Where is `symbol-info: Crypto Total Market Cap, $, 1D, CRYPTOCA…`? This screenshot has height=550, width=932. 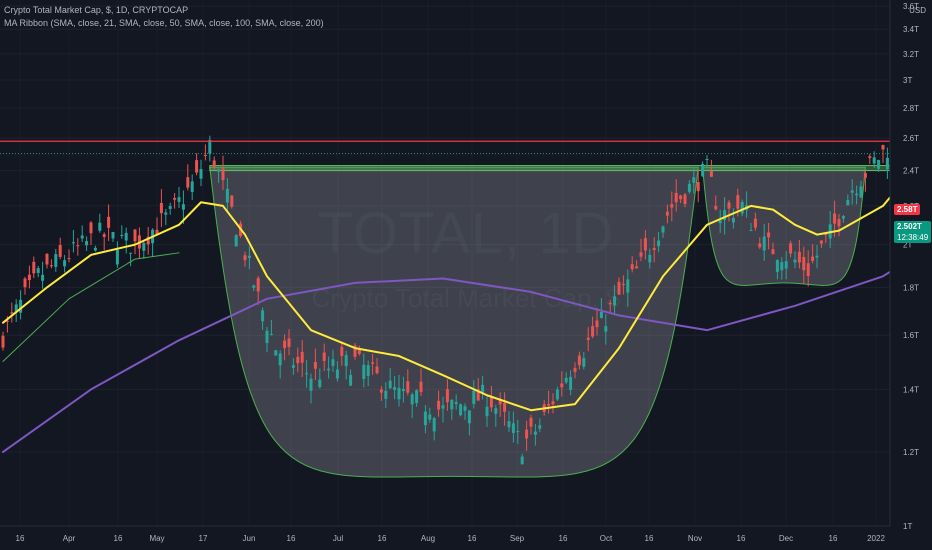 symbol-info: Crypto Total Market Cap, $, 1D, CRYPTOCA… is located at coordinates (96, 10).